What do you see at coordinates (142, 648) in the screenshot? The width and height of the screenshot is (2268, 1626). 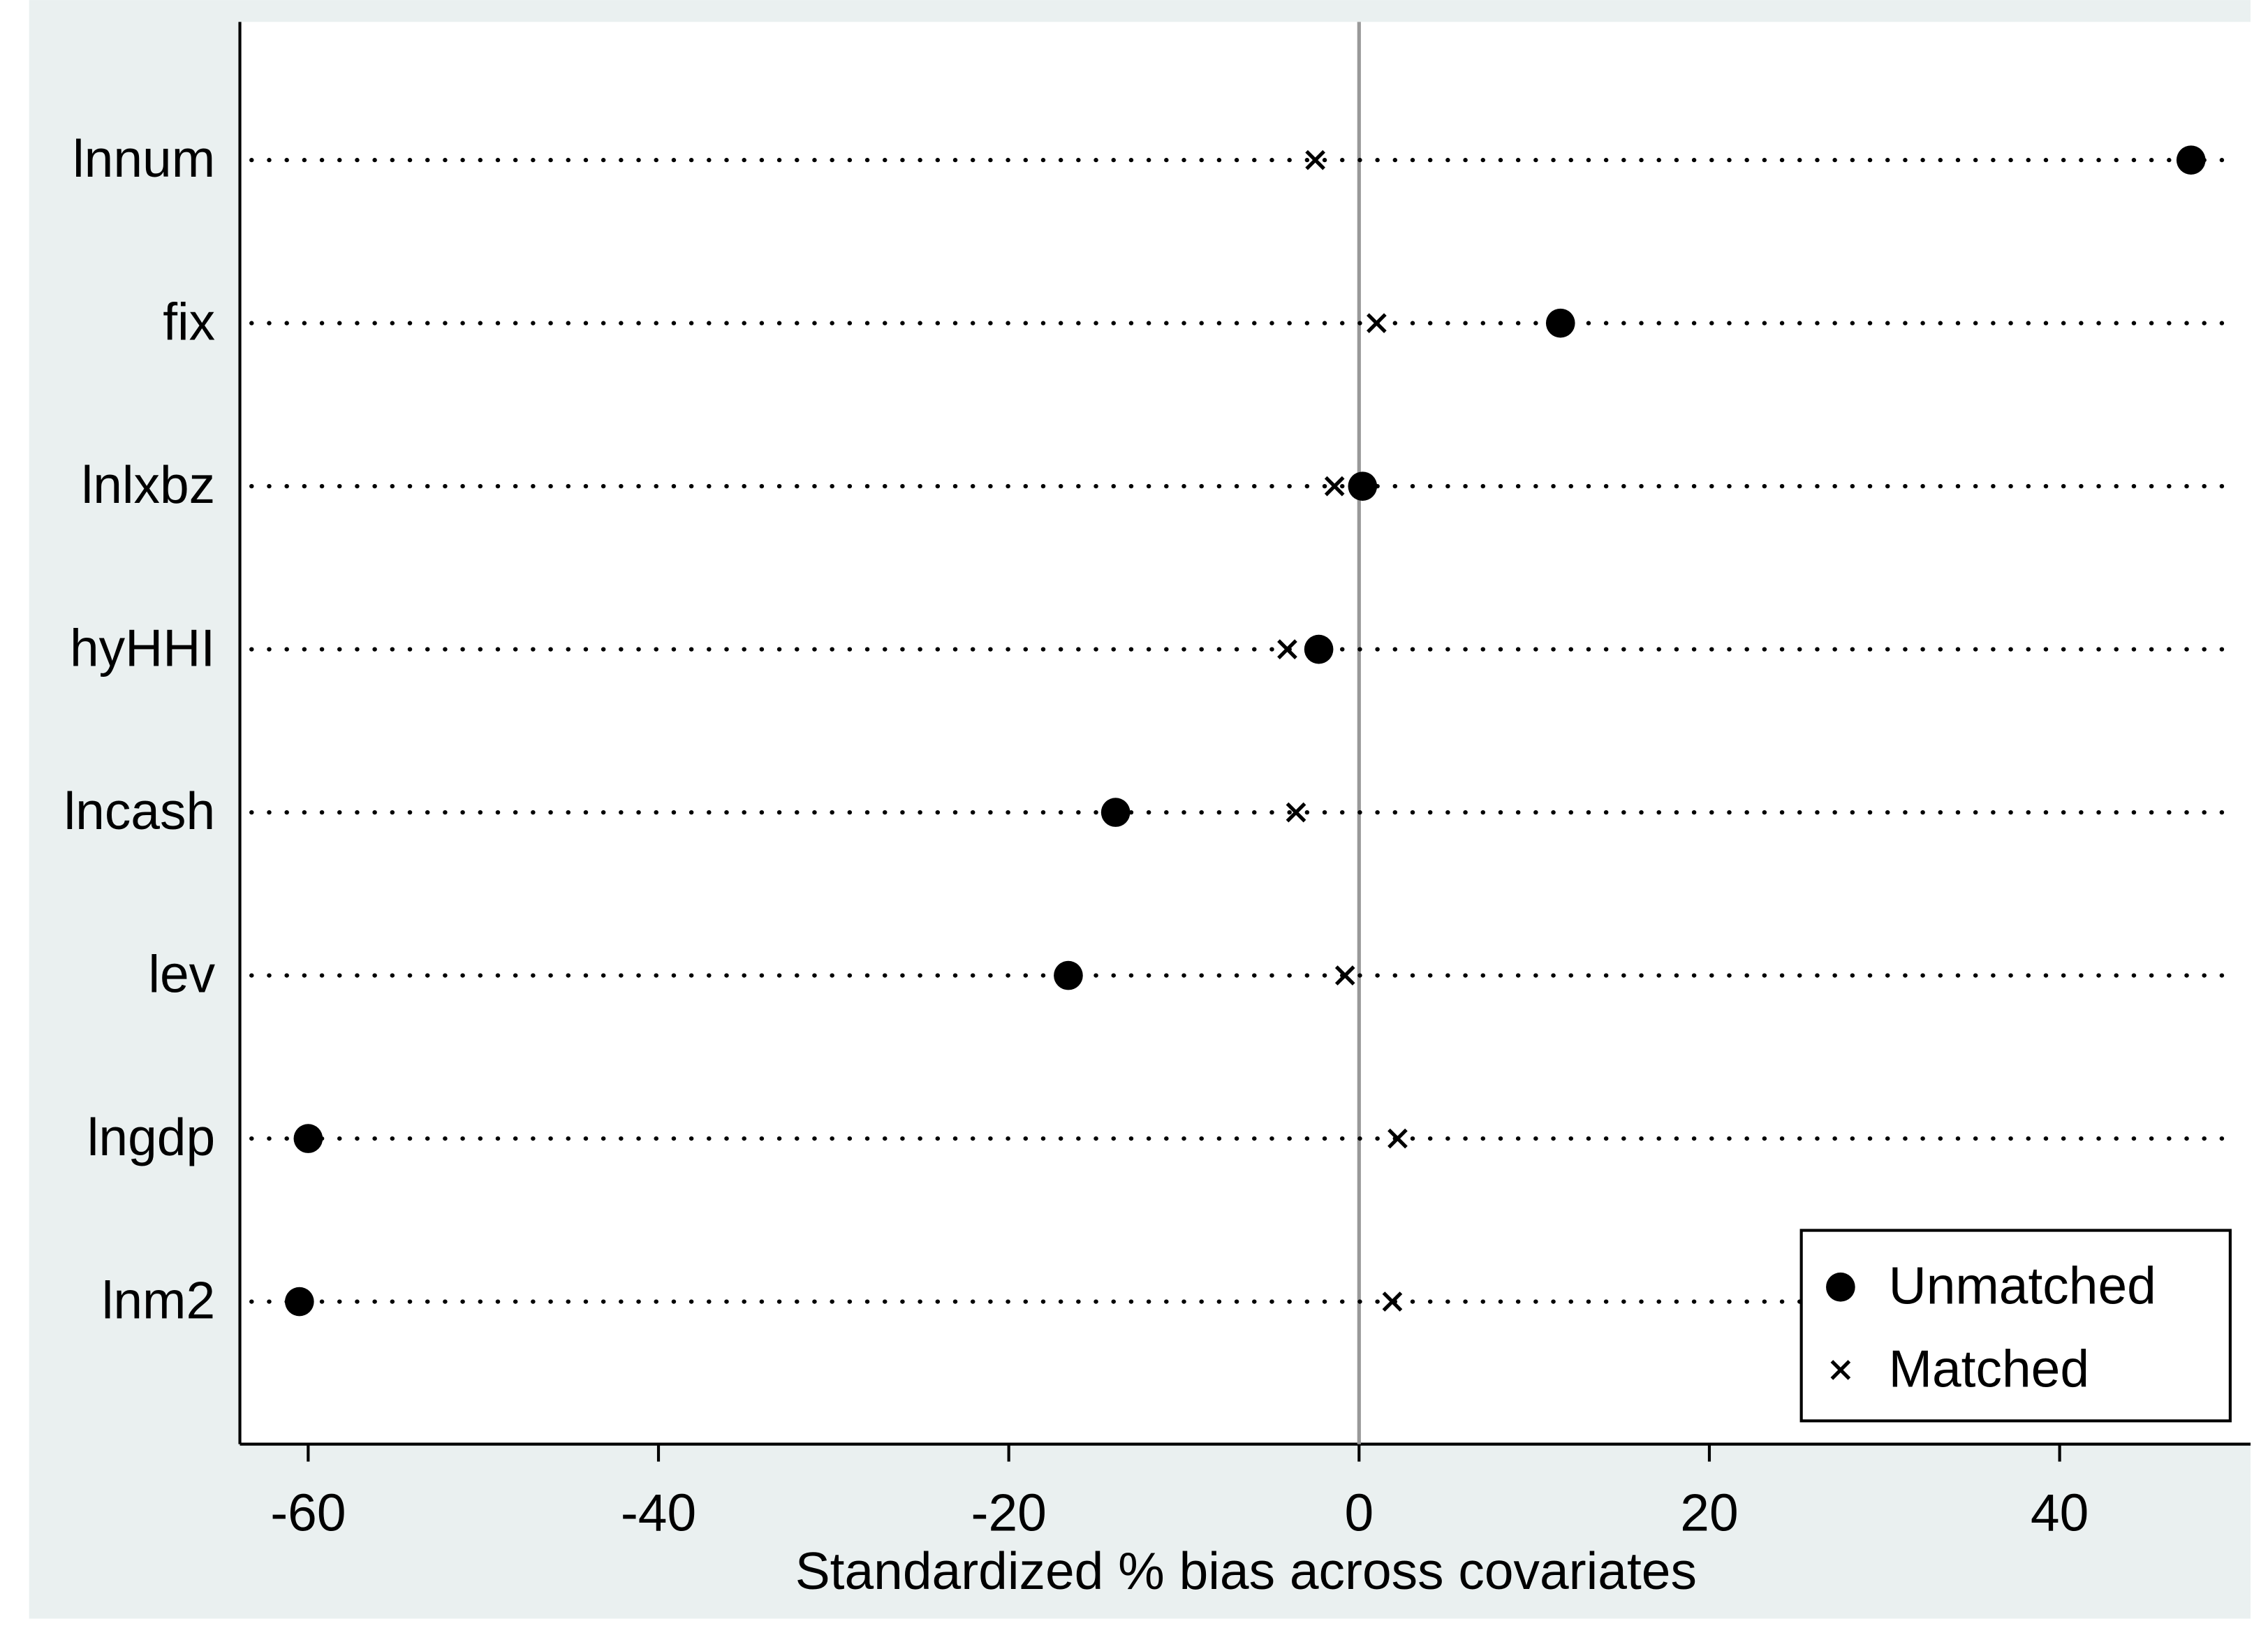 I see `y-tick-label: hyHHI` at bounding box center [142, 648].